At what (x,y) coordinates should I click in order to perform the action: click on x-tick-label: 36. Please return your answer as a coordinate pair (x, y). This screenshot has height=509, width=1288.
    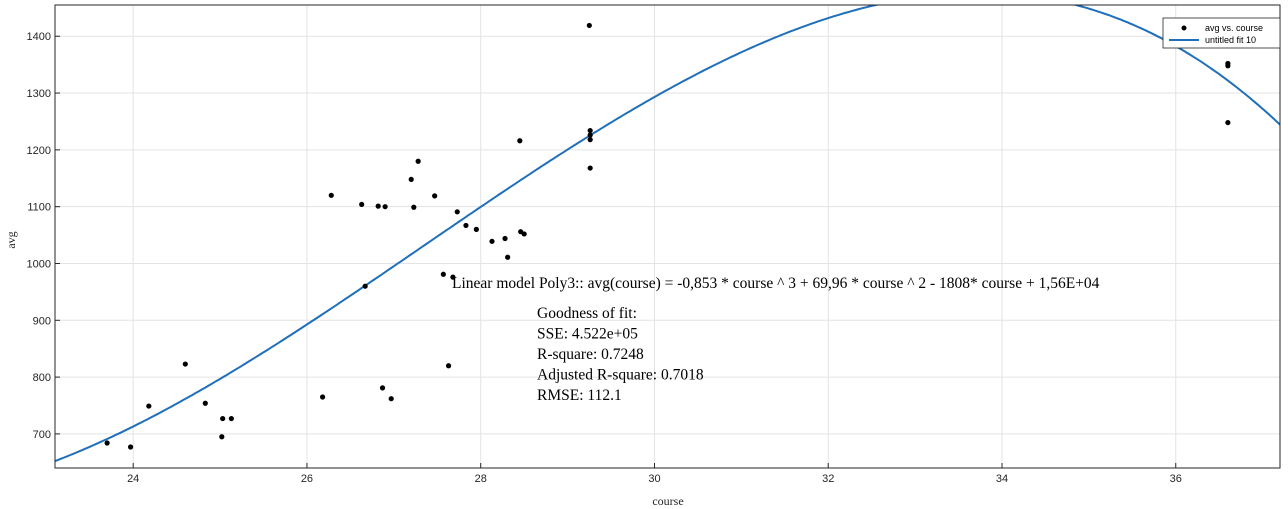
    Looking at the image, I should click on (1176, 479).